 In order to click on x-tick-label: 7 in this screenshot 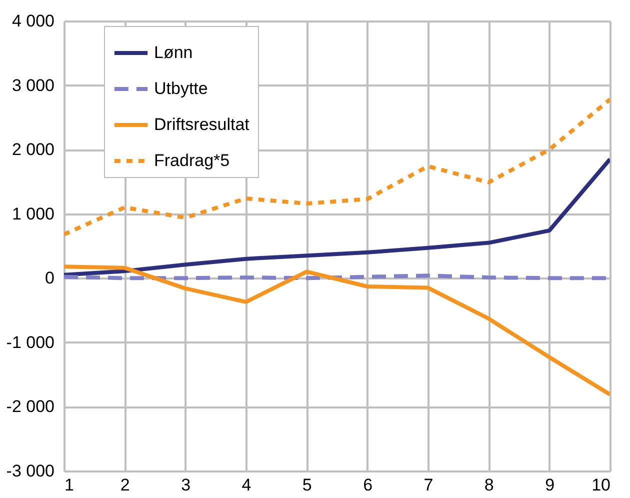, I will do `click(429, 485)`.